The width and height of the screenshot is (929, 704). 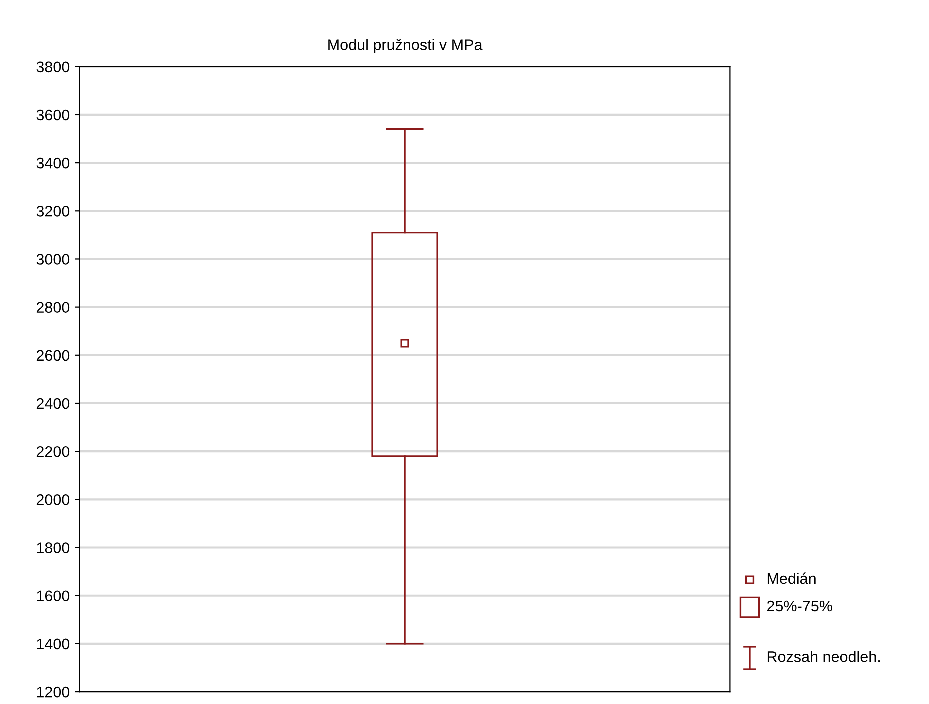 What do you see at coordinates (792, 578) in the screenshot?
I see `text: Medián` at bounding box center [792, 578].